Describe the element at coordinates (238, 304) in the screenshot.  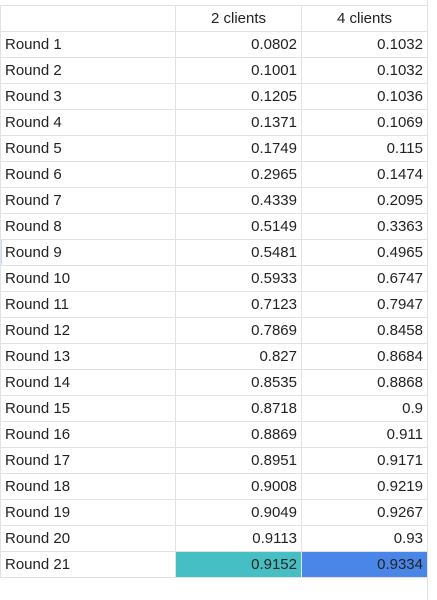
I see `value-2-clients-cell: 0.7123` at that location.